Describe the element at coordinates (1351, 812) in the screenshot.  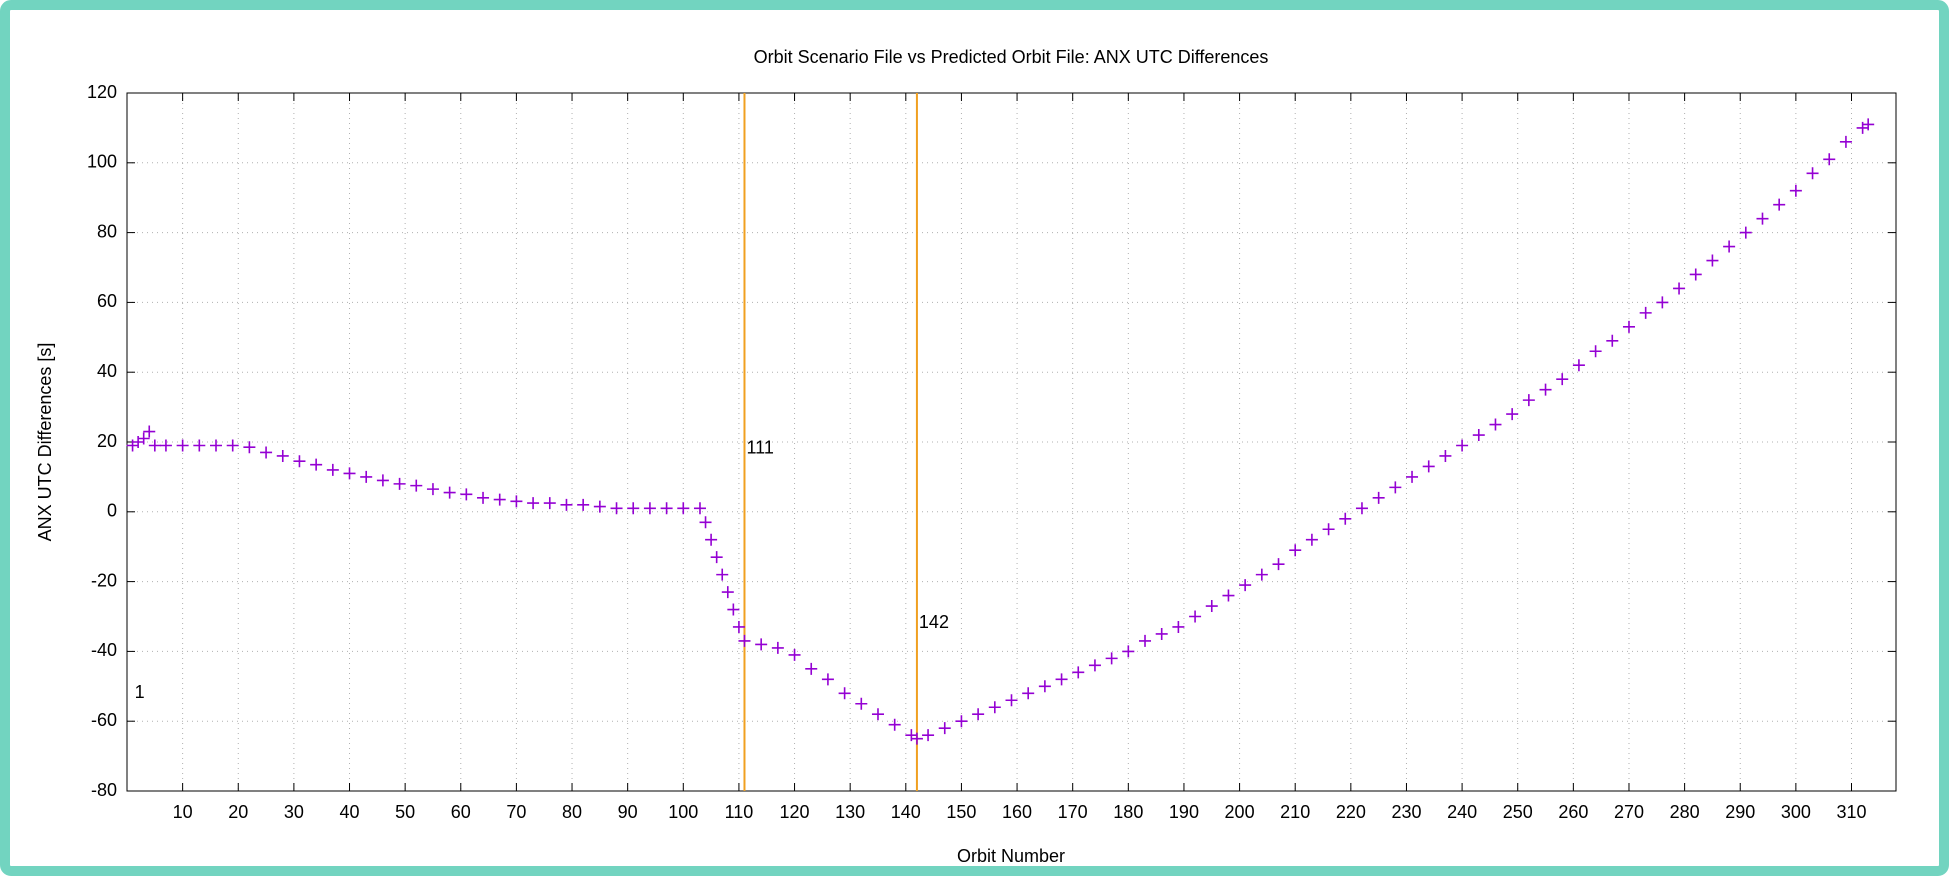
I see `x-tick-label: 220` at that location.